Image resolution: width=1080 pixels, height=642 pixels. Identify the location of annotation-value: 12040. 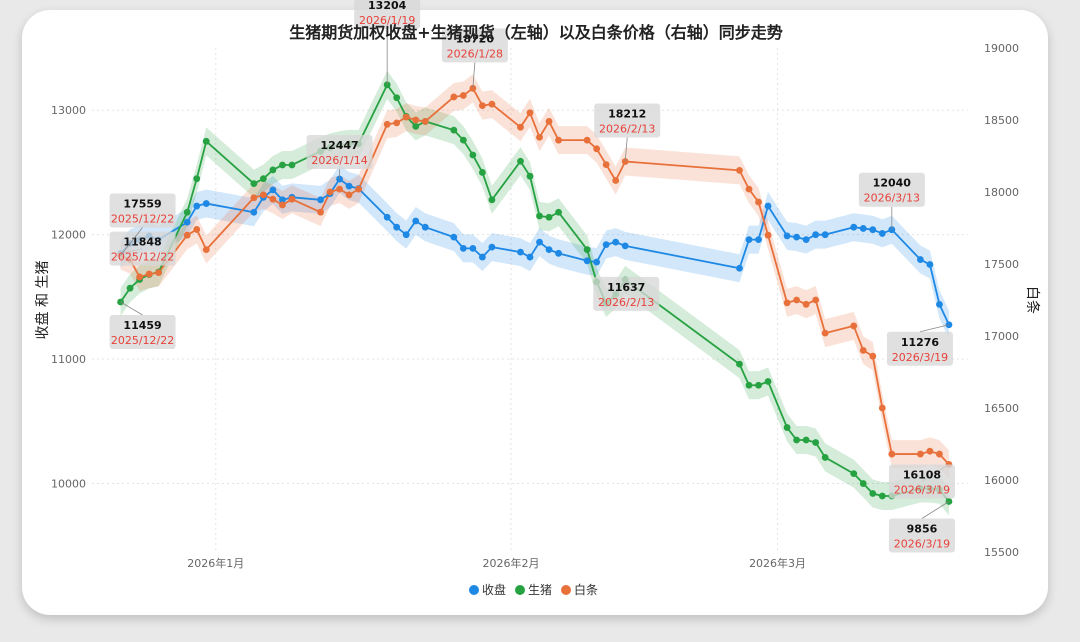
(892, 183).